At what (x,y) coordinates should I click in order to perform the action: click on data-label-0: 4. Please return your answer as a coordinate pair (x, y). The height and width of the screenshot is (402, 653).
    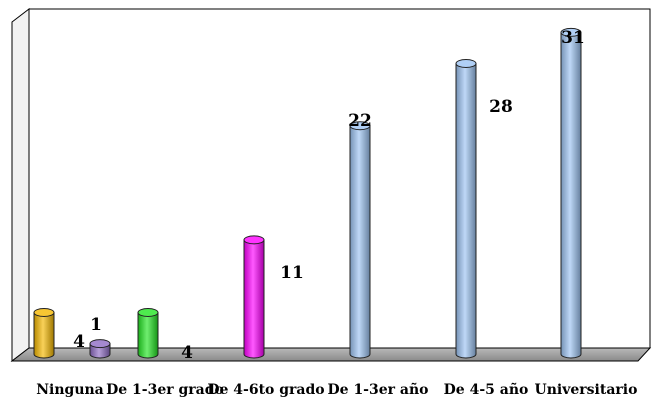
    Looking at the image, I should click on (79, 342).